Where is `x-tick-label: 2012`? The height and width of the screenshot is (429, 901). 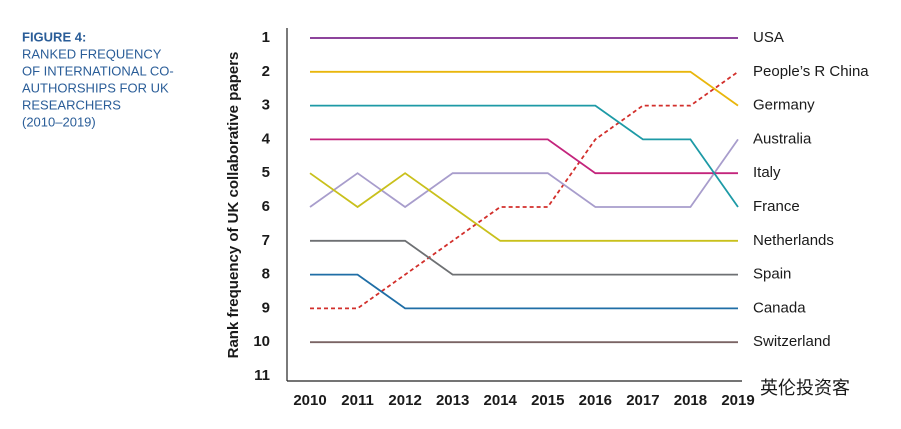
x-tick-label: 2012 is located at coordinates (404, 400).